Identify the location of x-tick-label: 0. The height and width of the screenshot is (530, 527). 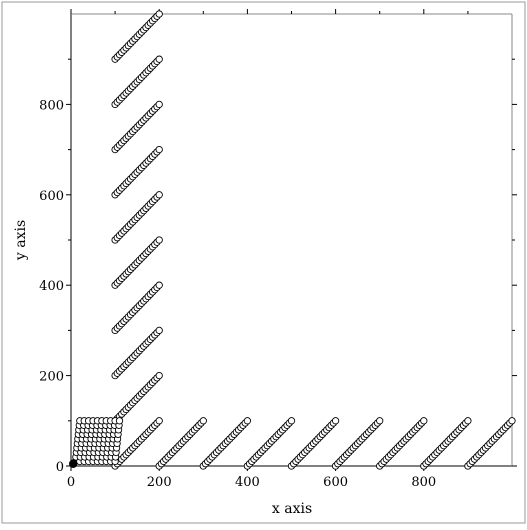
(71, 482).